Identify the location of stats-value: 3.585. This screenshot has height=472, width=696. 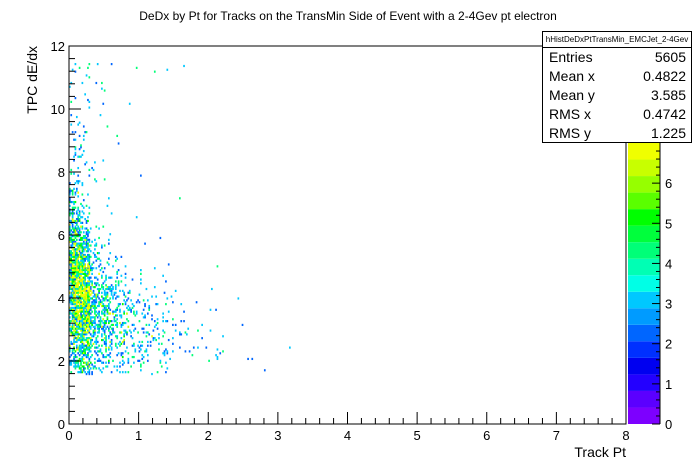
(668, 95).